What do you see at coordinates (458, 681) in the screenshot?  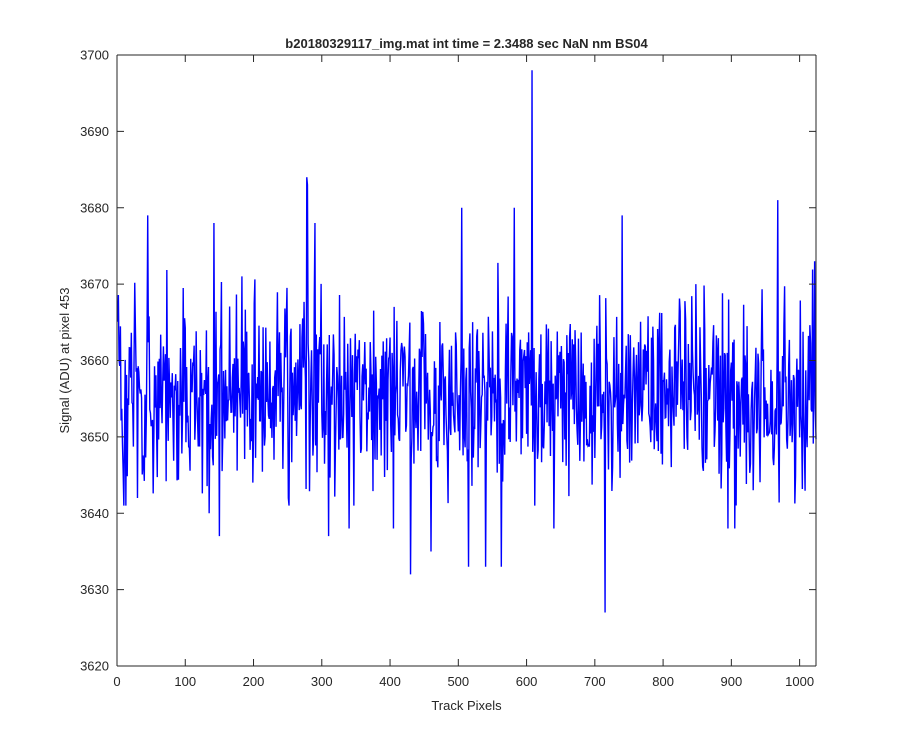 I see `x-tick-label: 500` at bounding box center [458, 681].